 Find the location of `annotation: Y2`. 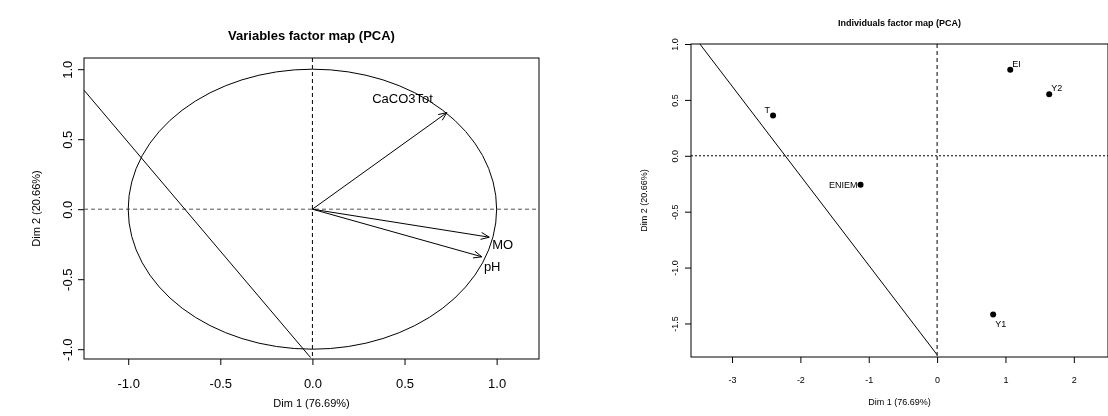

annotation: Y2 is located at coordinates (1057, 88).